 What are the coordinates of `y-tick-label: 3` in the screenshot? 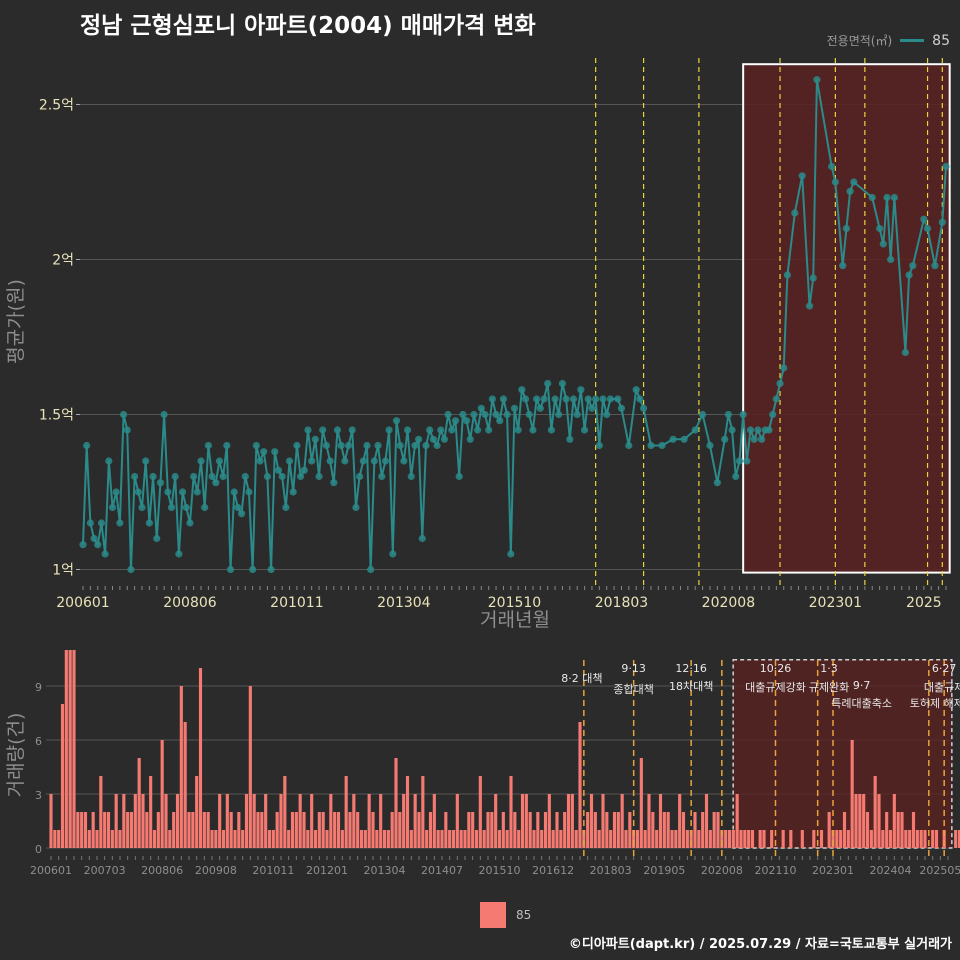 It's located at (38, 795).